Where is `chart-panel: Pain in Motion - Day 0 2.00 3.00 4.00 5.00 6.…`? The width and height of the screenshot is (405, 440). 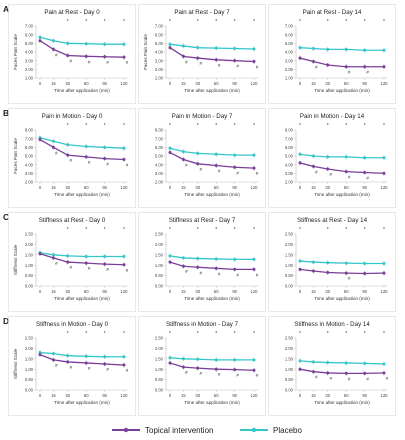
chart-panel: Pain in Motion - Day 0 2.00 3.00 4.00 5.00 6.… is located at coordinates (72, 158).